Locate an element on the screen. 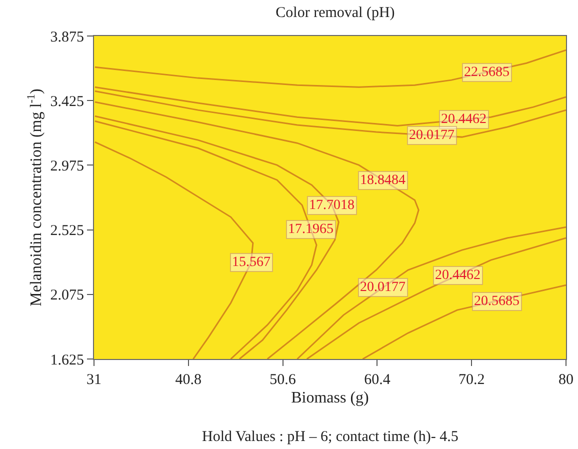 The height and width of the screenshot is (449, 578). y-tick-label: 3.875 is located at coordinates (67, 37).